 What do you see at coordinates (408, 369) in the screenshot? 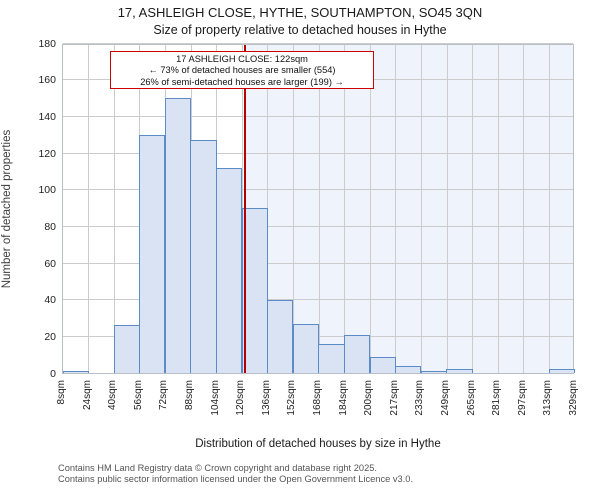
I see `bar-217-233sqm` at bounding box center [408, 369].